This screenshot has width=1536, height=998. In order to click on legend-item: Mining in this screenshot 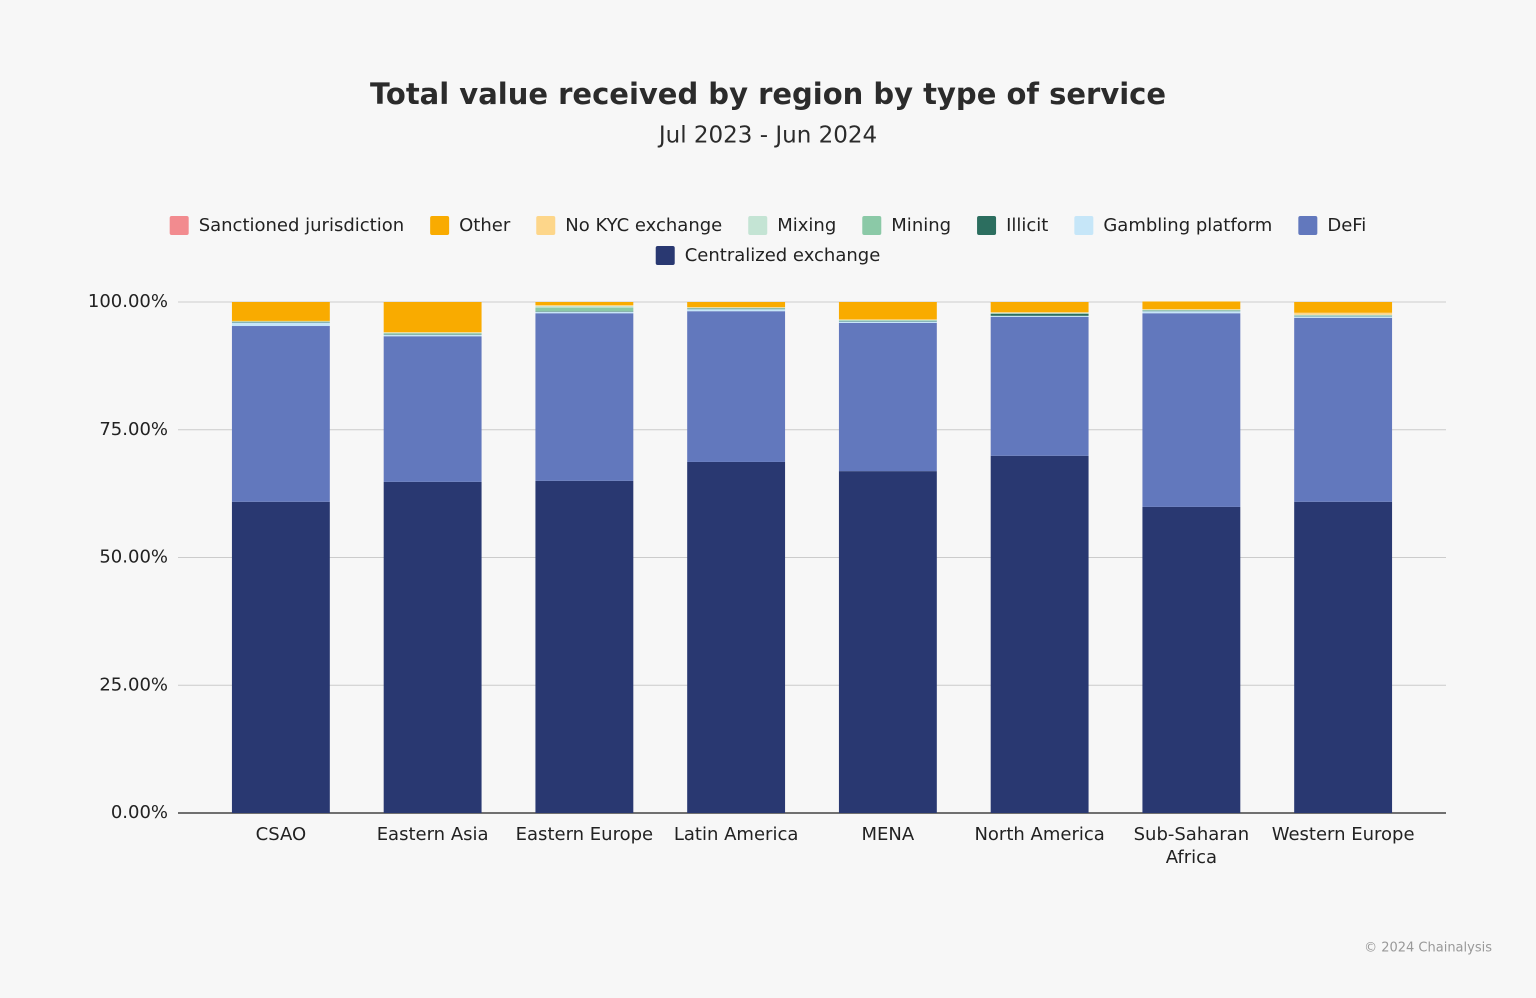, I will do `click(906, 225)`.